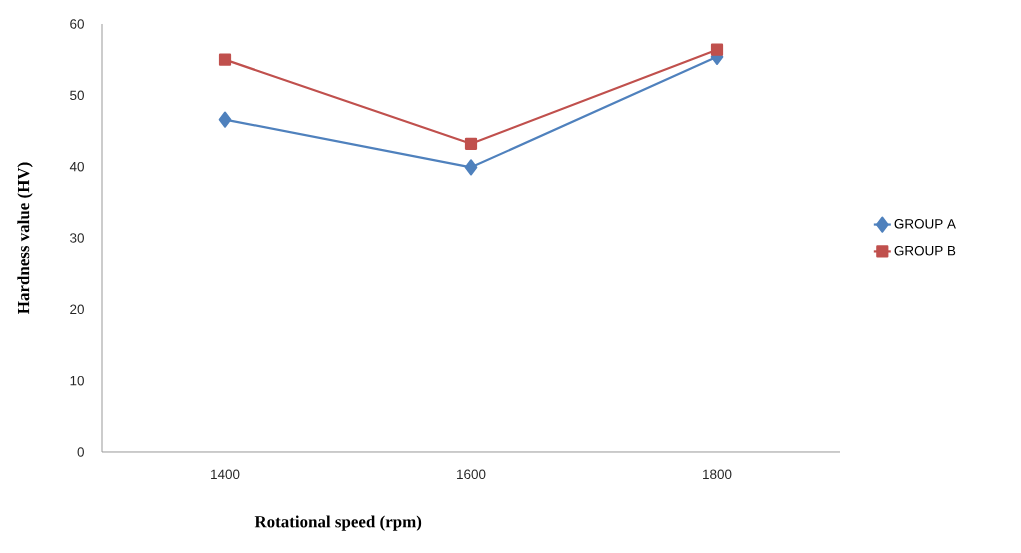  Describe the element at coordinates (77, 24) in the screenshot. I see `y-tick-label: 60` at that location.